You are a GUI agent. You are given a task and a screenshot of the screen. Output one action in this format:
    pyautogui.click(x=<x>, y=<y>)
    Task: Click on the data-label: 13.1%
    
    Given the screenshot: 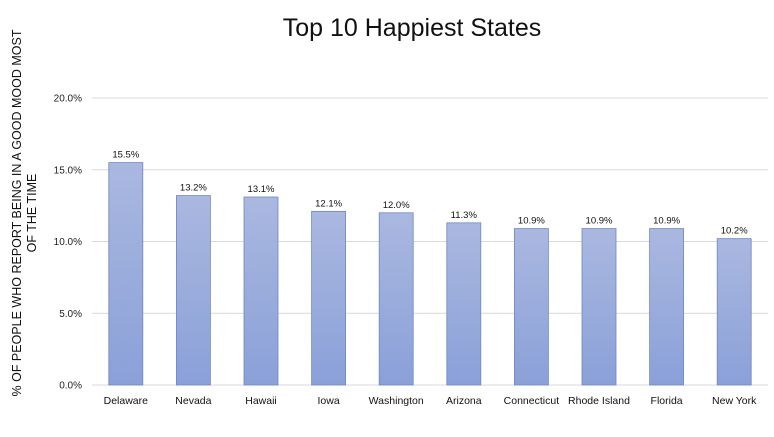 What is the action you would take?
    pyautogui.click(x=261, y=189)
    